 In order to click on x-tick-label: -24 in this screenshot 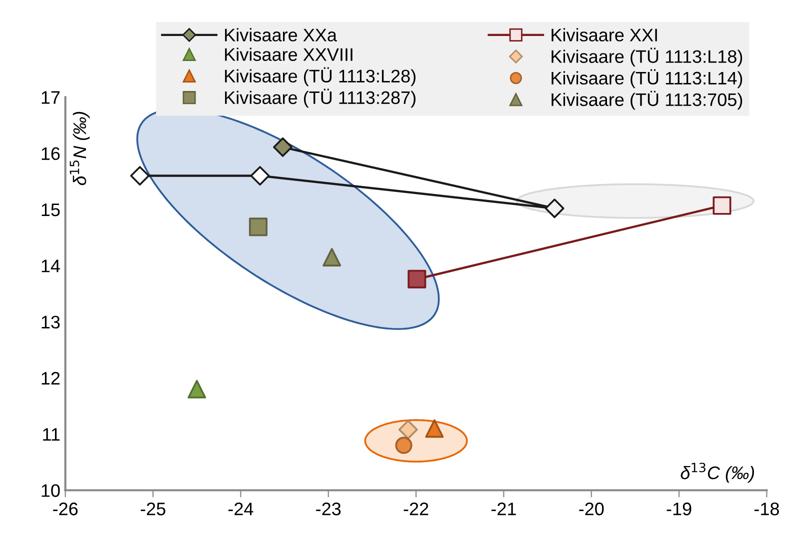, I will do `click(241, 509)`.